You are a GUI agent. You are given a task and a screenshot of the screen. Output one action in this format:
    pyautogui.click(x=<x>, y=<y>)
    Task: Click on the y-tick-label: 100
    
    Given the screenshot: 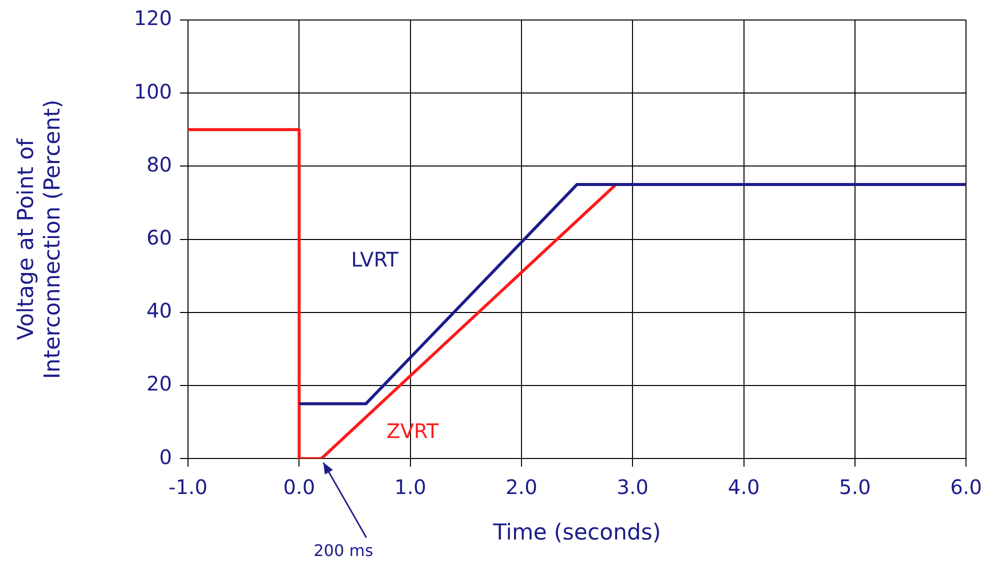 What is the action you would take?
    pyautogui.click(x=153, y=91)
    